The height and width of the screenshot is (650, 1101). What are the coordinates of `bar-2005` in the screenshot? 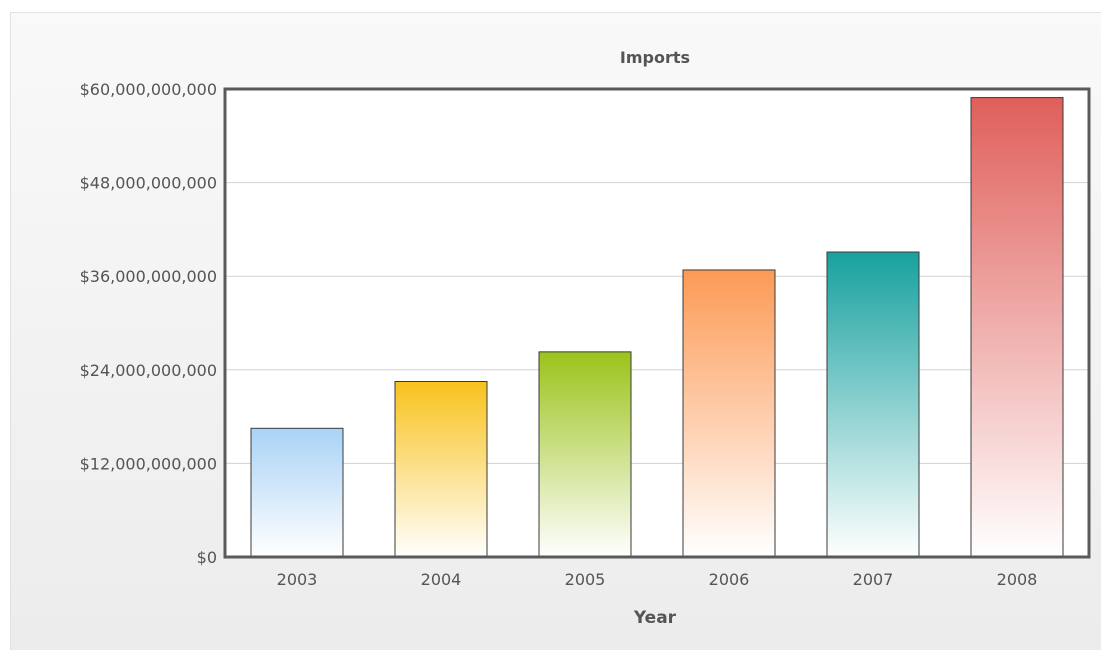 It's located at (585, 454).